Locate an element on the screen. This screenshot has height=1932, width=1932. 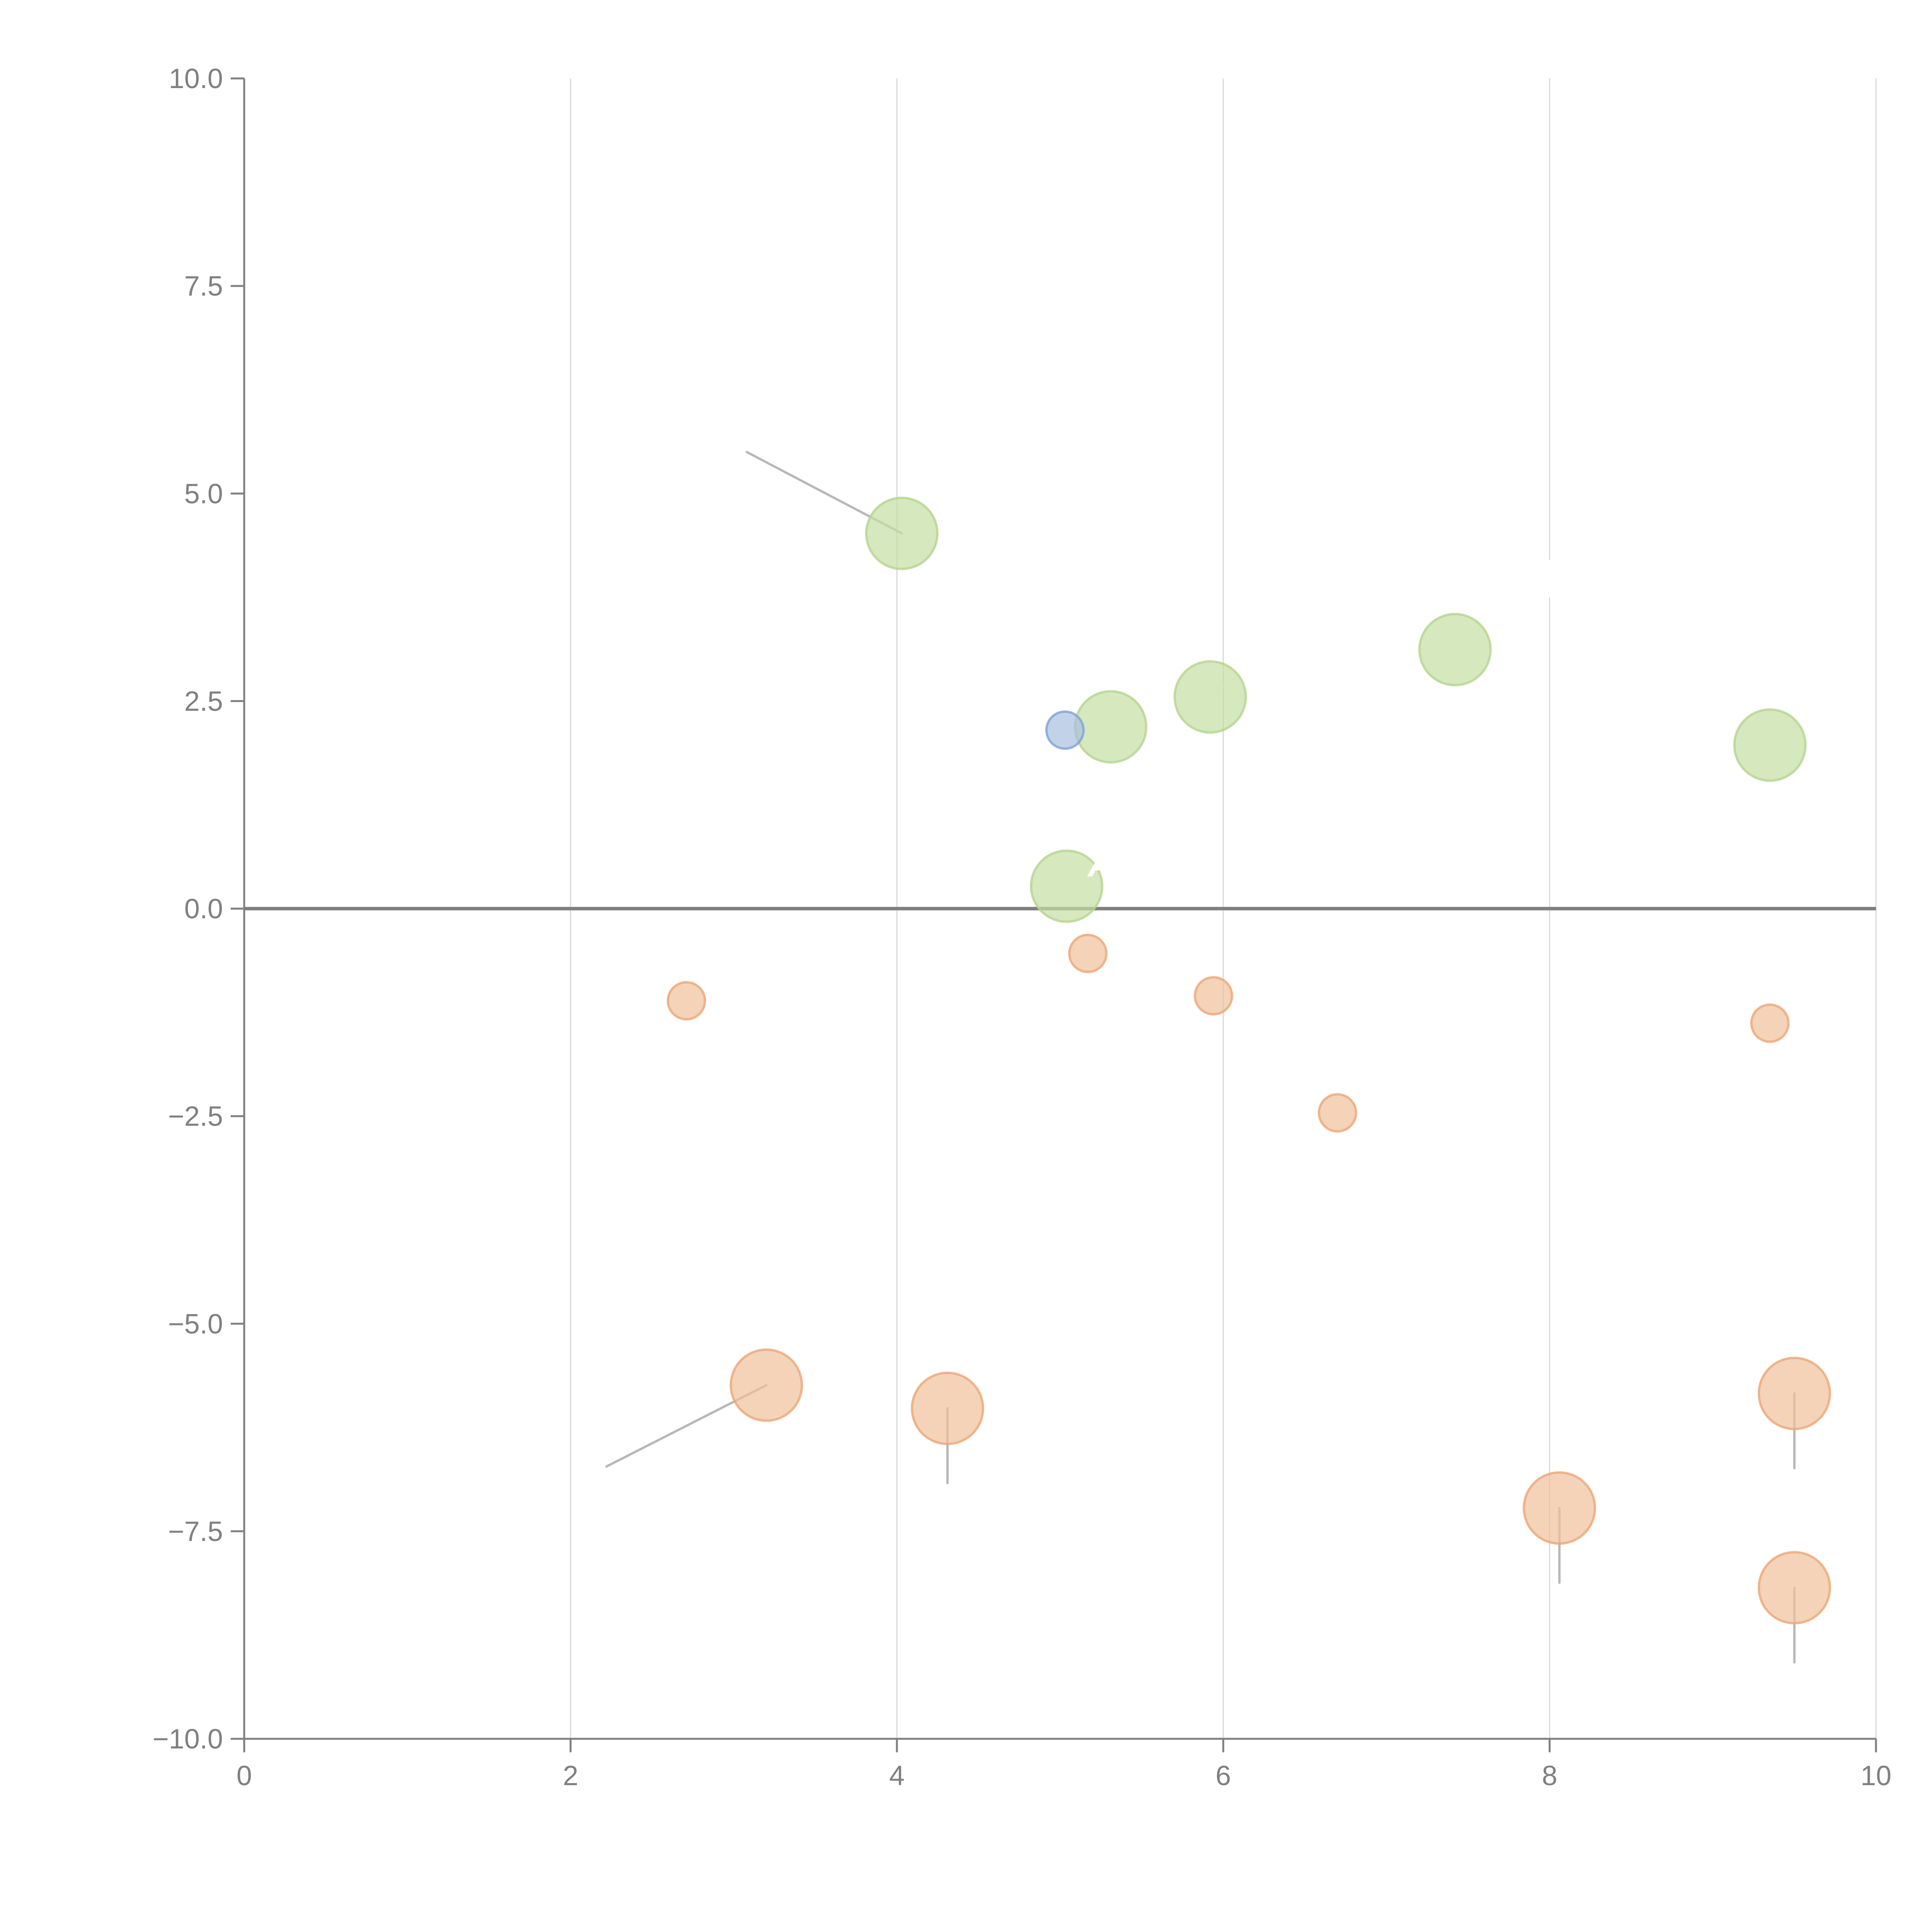
x-tick-label: 6 is located at coordinates (1223, 1775).